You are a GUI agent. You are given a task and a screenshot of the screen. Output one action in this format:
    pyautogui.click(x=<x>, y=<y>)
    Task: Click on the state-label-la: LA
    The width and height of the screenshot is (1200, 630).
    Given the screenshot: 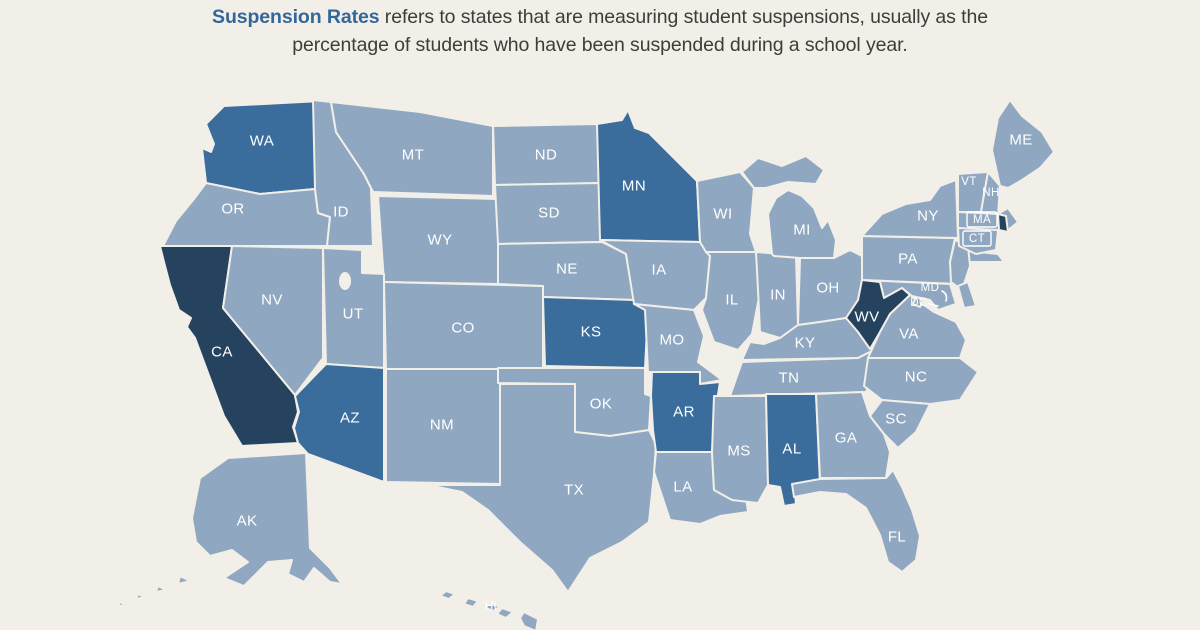 What is the action you would take?
    pyautogui.click(x=682, y=487)
    